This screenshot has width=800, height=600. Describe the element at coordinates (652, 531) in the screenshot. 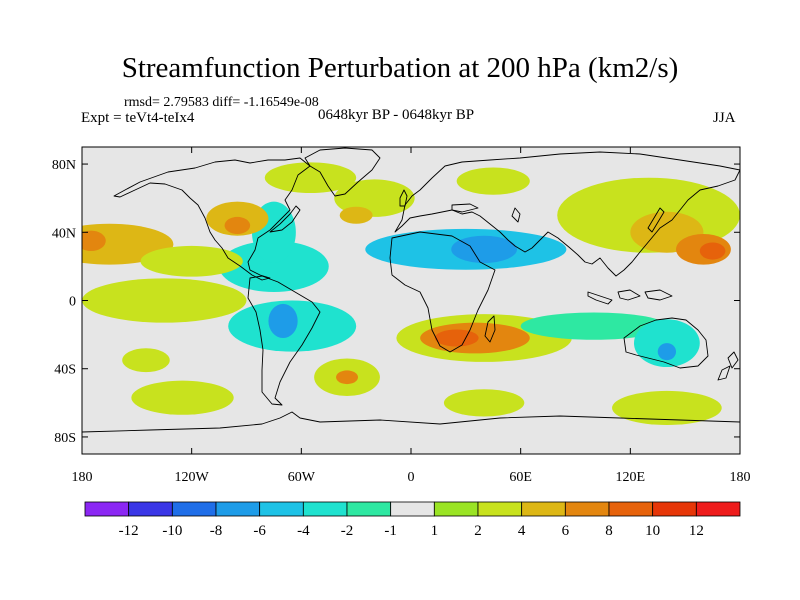

I see `colorbar-label: 10` at that location.